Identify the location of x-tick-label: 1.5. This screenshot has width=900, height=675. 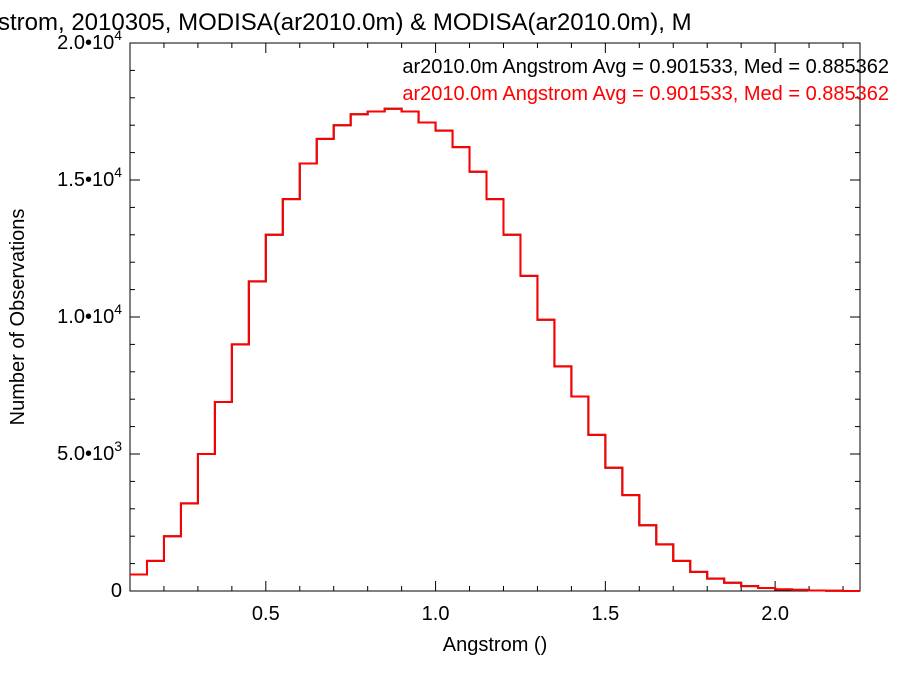
(605, 614).